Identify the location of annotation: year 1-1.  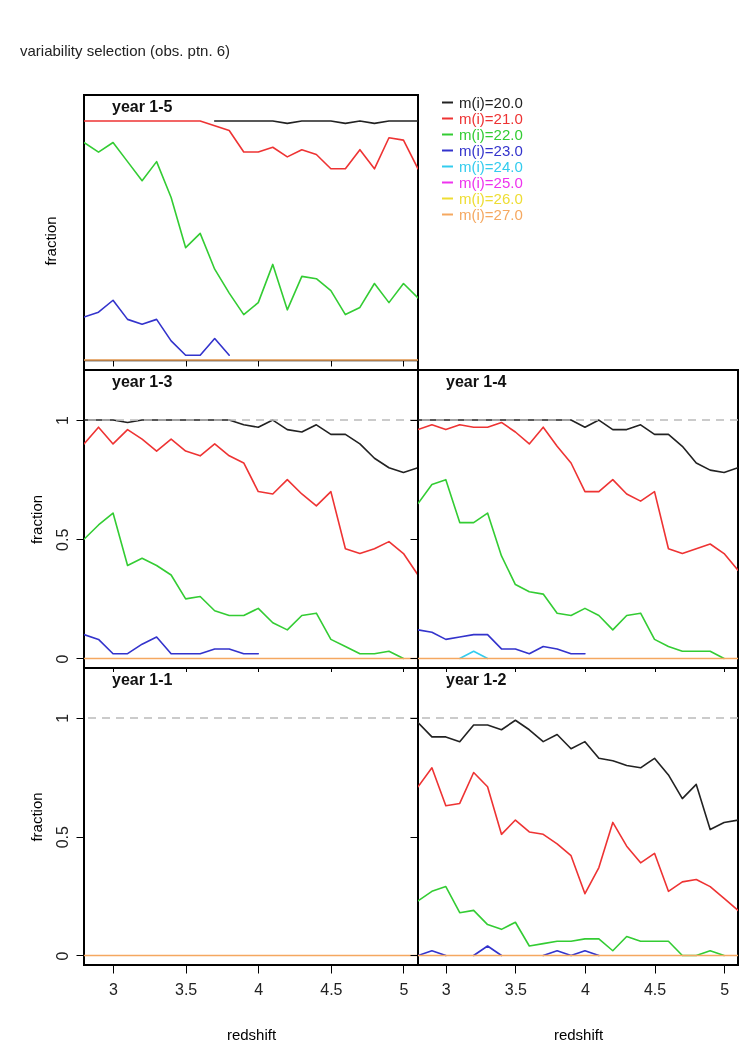
(142, 679).